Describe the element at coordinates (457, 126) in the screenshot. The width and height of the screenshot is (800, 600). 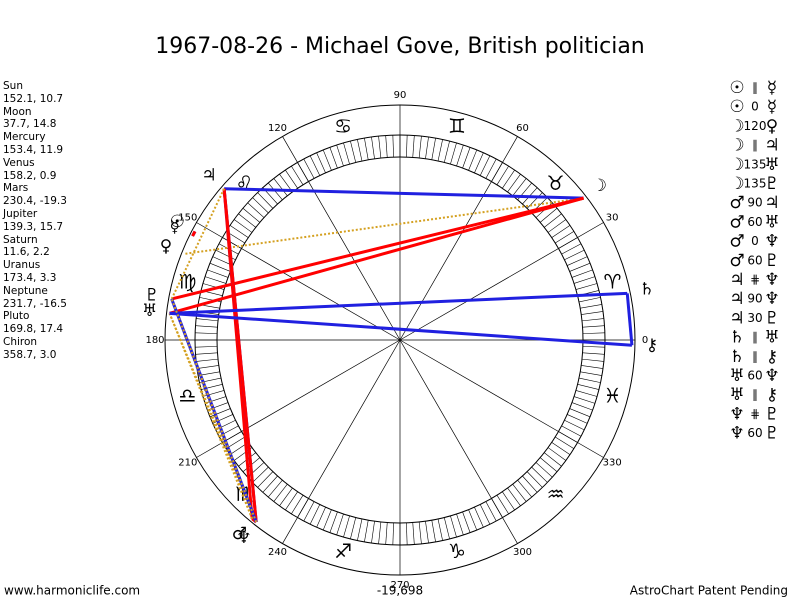
I see `sign-glyph: ♊` at that location.